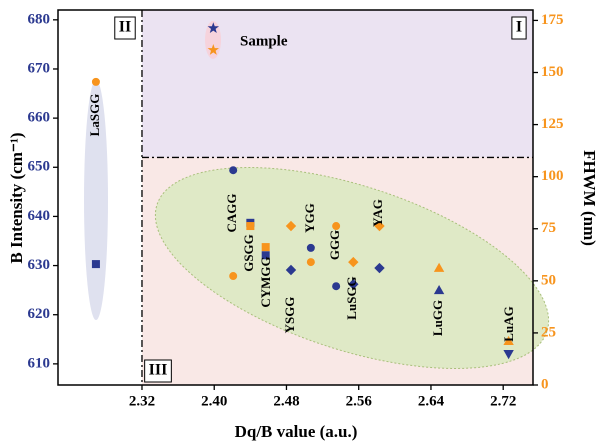 The height and width of the screenshot is (447, 601). What do you see at coordinates (552, 20) in the screenshot?
I see `y2-tick-label: 175` at bounding box center [552, 20].